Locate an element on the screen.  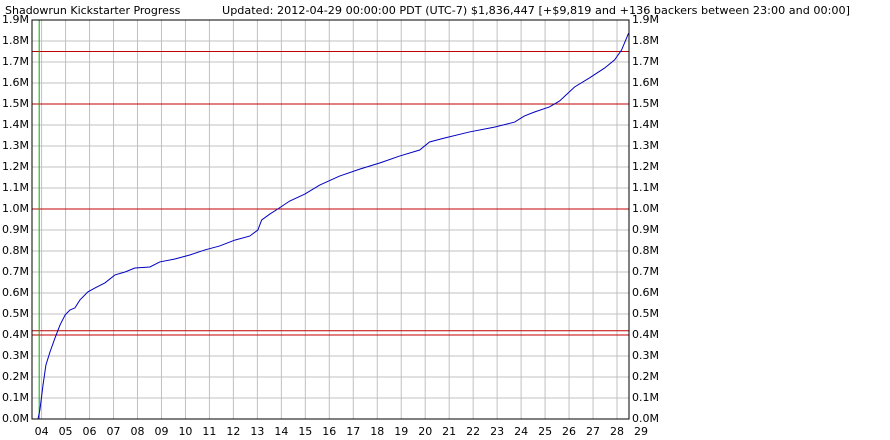
y-tick-label: 1.7M is located at coordinates (15, 61).